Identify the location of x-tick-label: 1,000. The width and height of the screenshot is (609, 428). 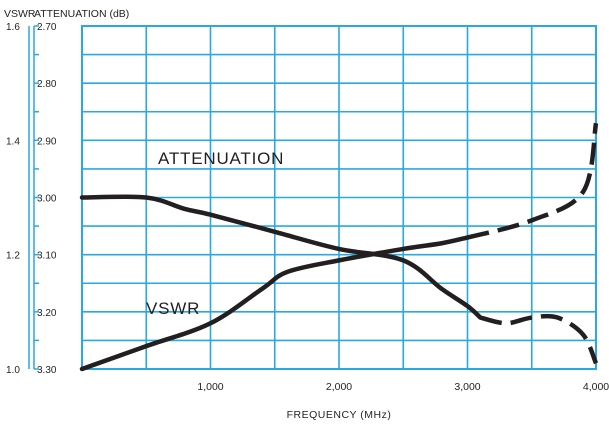
(210, 387).